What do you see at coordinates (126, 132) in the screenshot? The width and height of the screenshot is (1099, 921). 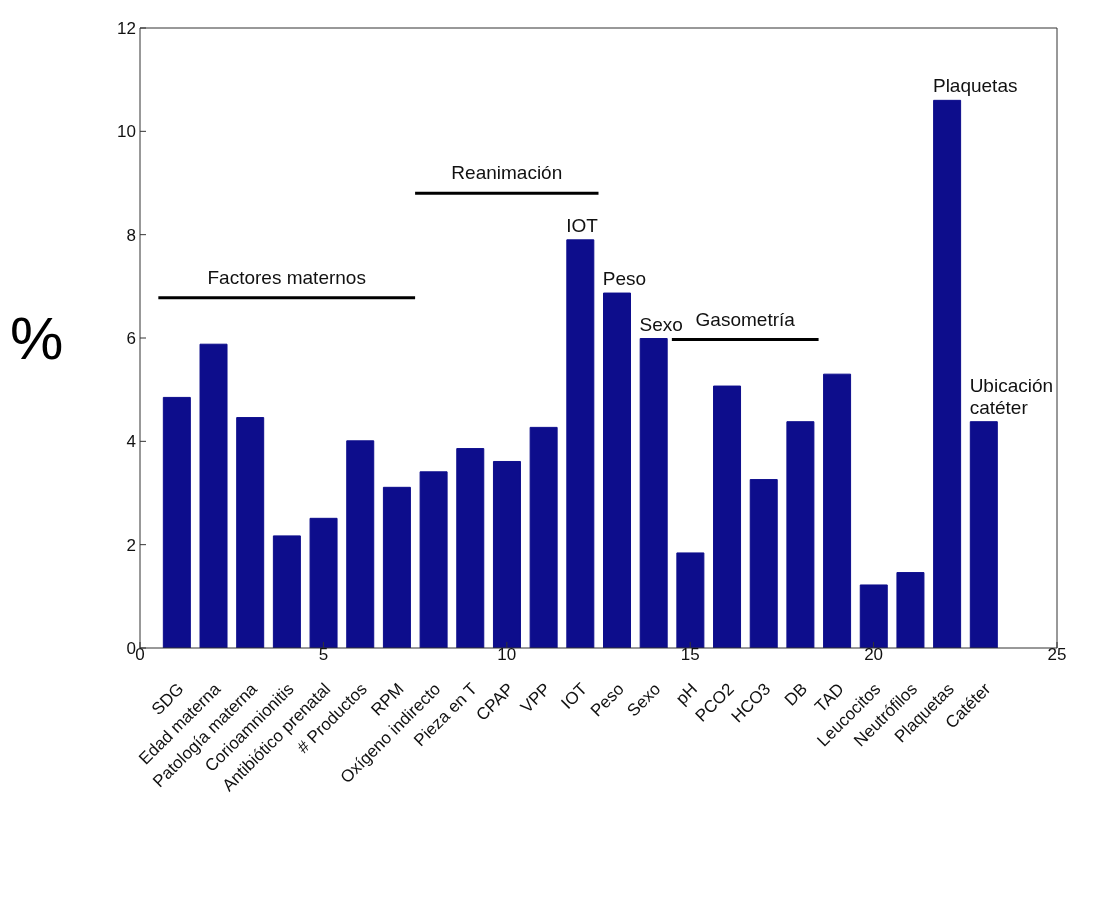 I see `y-tick-label: 10` at bounding box center [126, 132].